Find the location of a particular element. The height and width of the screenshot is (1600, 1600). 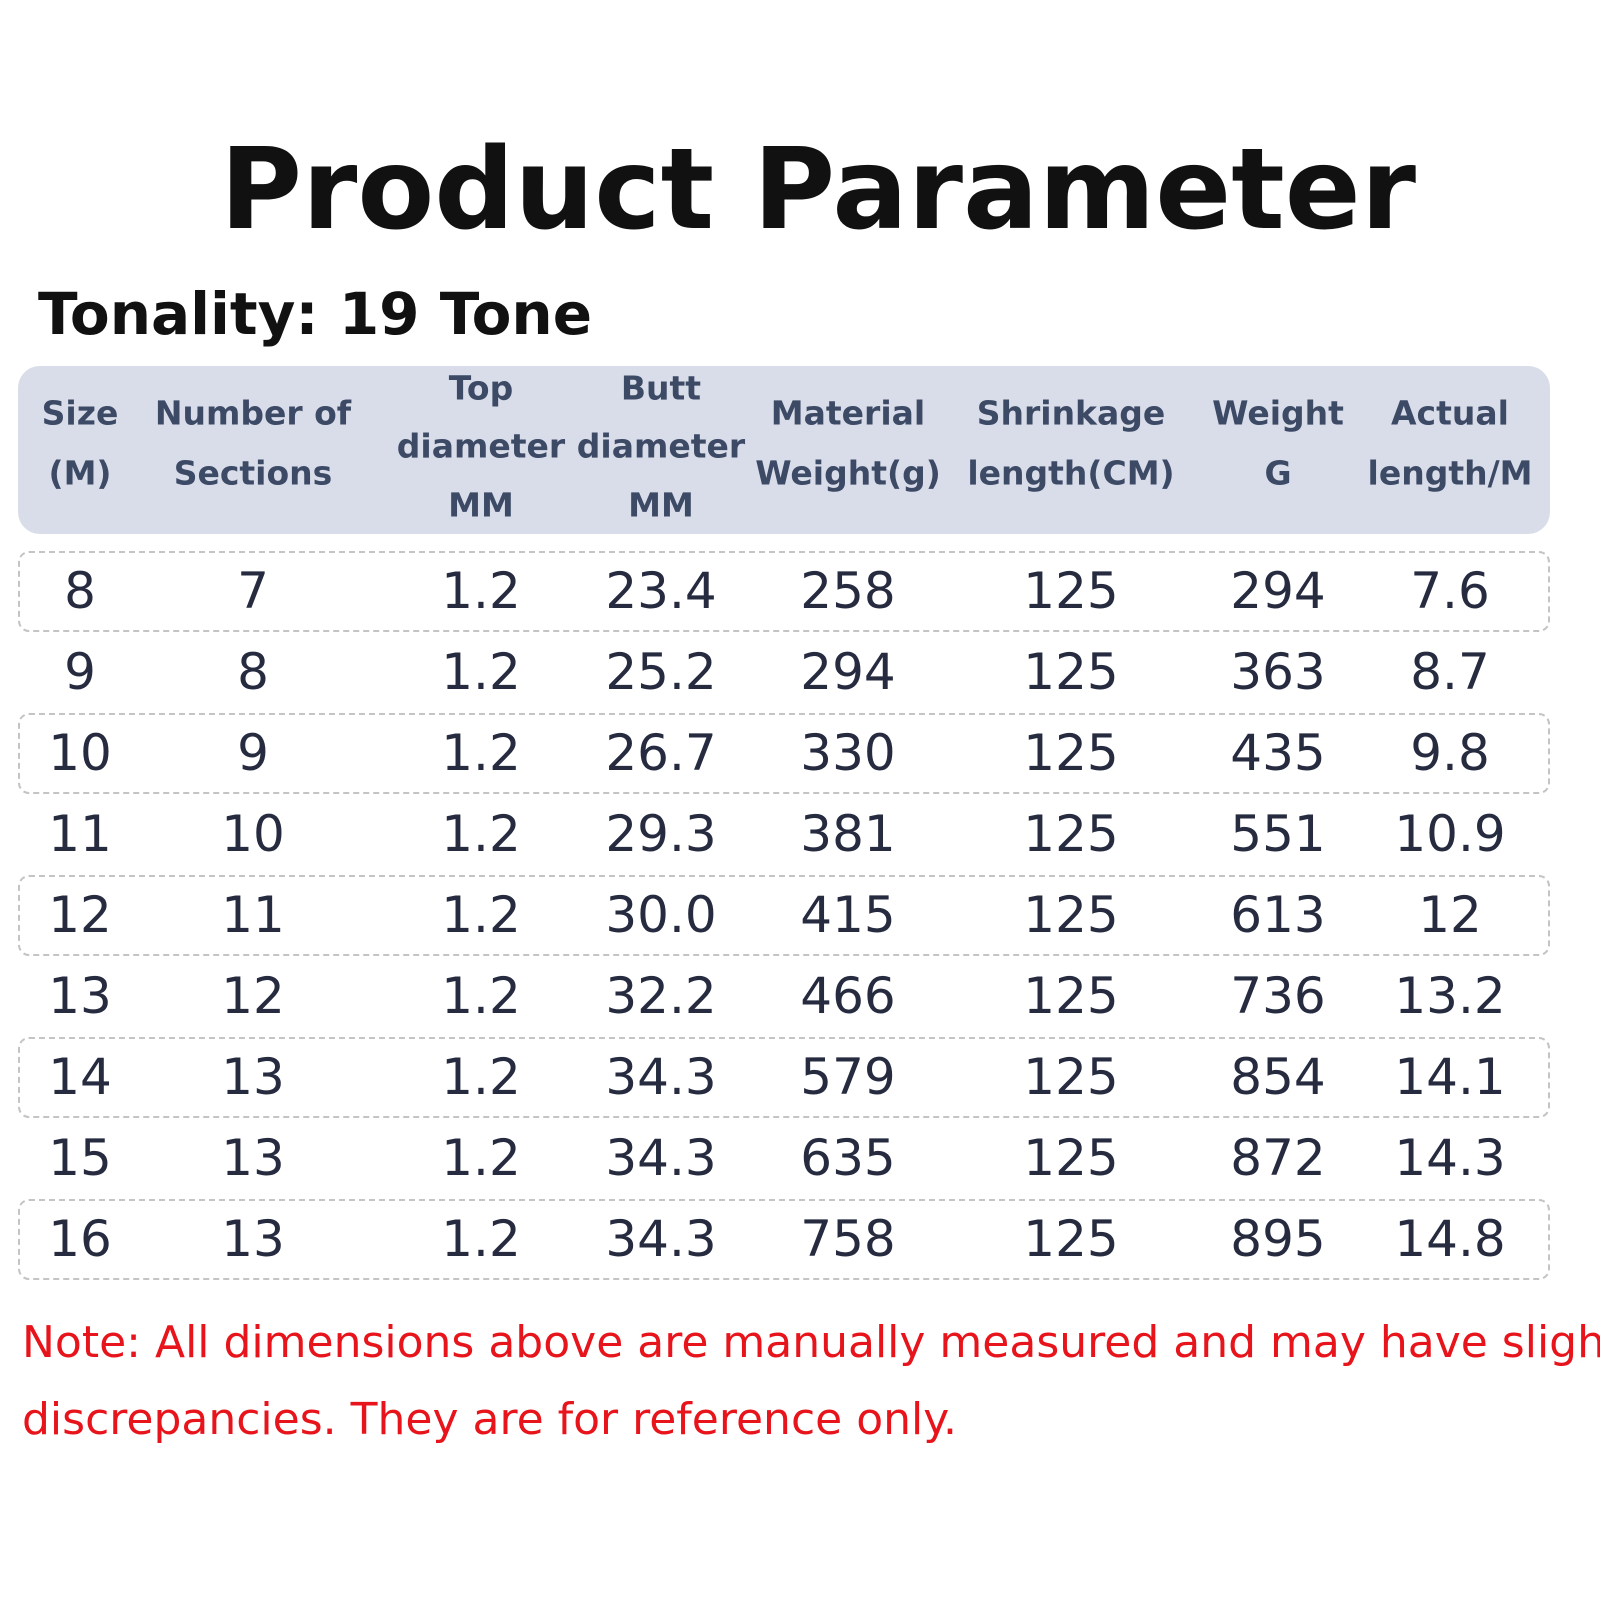

table-cell: 854 is located at coordinates (1277, 1077).